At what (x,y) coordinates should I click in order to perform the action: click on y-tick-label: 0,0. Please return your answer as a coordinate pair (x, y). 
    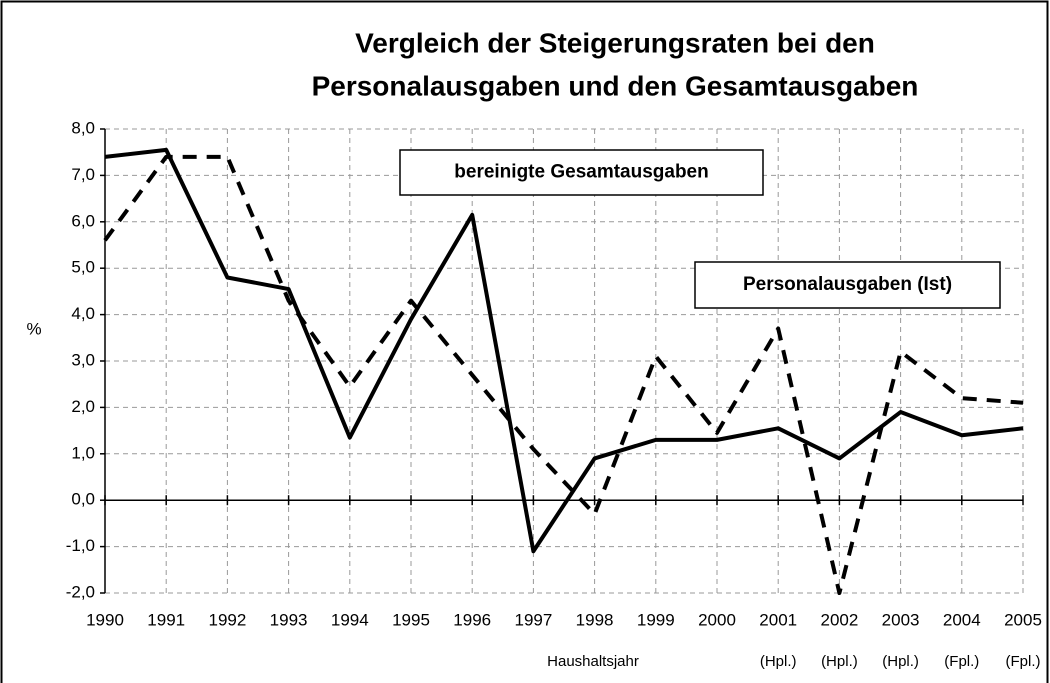
    Looking at the image, I should click on (83, 499).